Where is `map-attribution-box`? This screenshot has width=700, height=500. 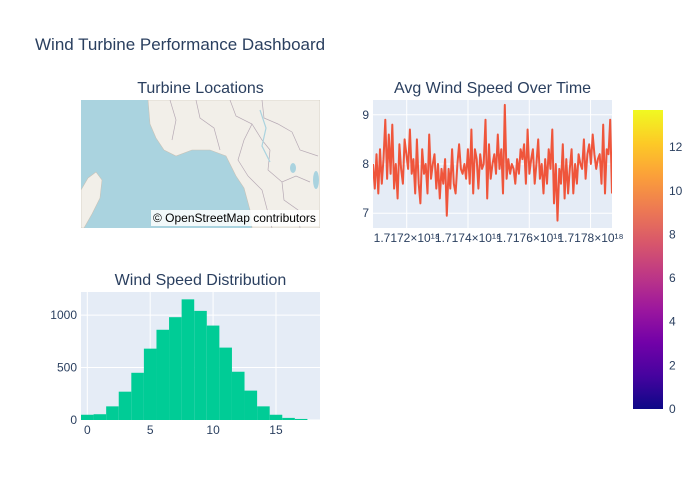 map-attribution-box is located at coordinates (235, 218).